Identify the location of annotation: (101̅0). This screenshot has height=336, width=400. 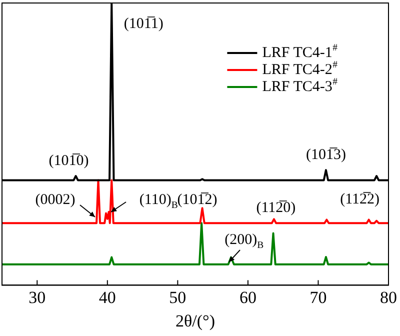
(68, 160).